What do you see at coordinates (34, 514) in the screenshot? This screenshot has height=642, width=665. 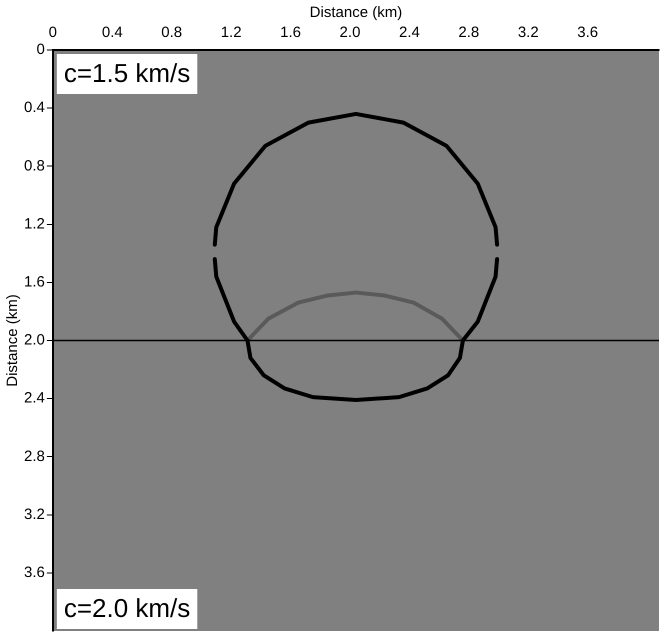 I see `y-tick-label: 3.2` at bounding box center [34, 514].